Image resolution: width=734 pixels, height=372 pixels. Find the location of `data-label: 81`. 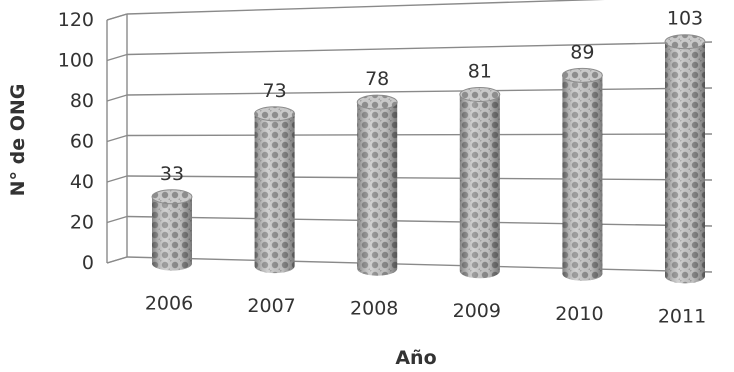

data-label: 81 is located at coordinates (480, 71).